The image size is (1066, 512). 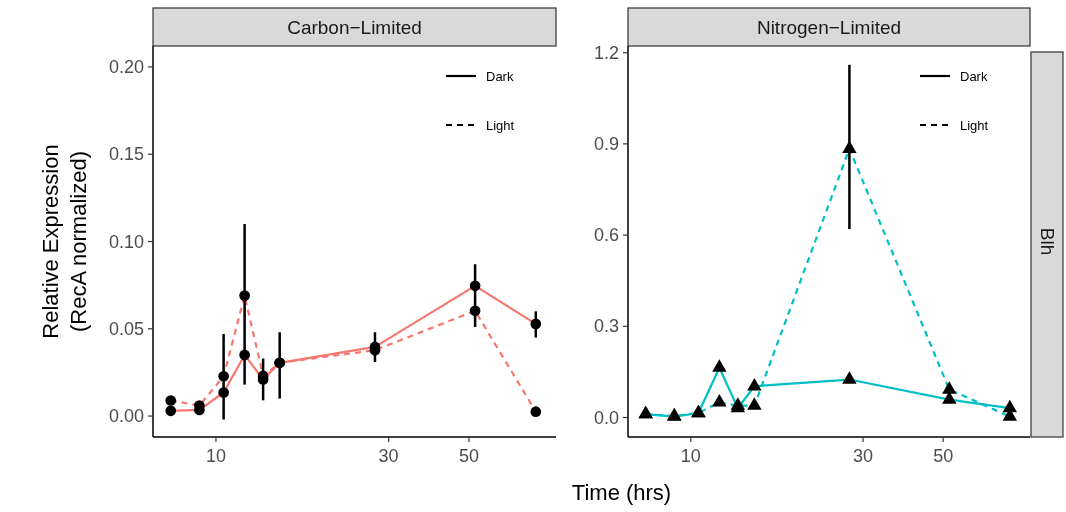 What do you see at coordinates (606, 143) in the screenshot?
I see `y-tick-label: 0.9` at bounding box center [606, 143].